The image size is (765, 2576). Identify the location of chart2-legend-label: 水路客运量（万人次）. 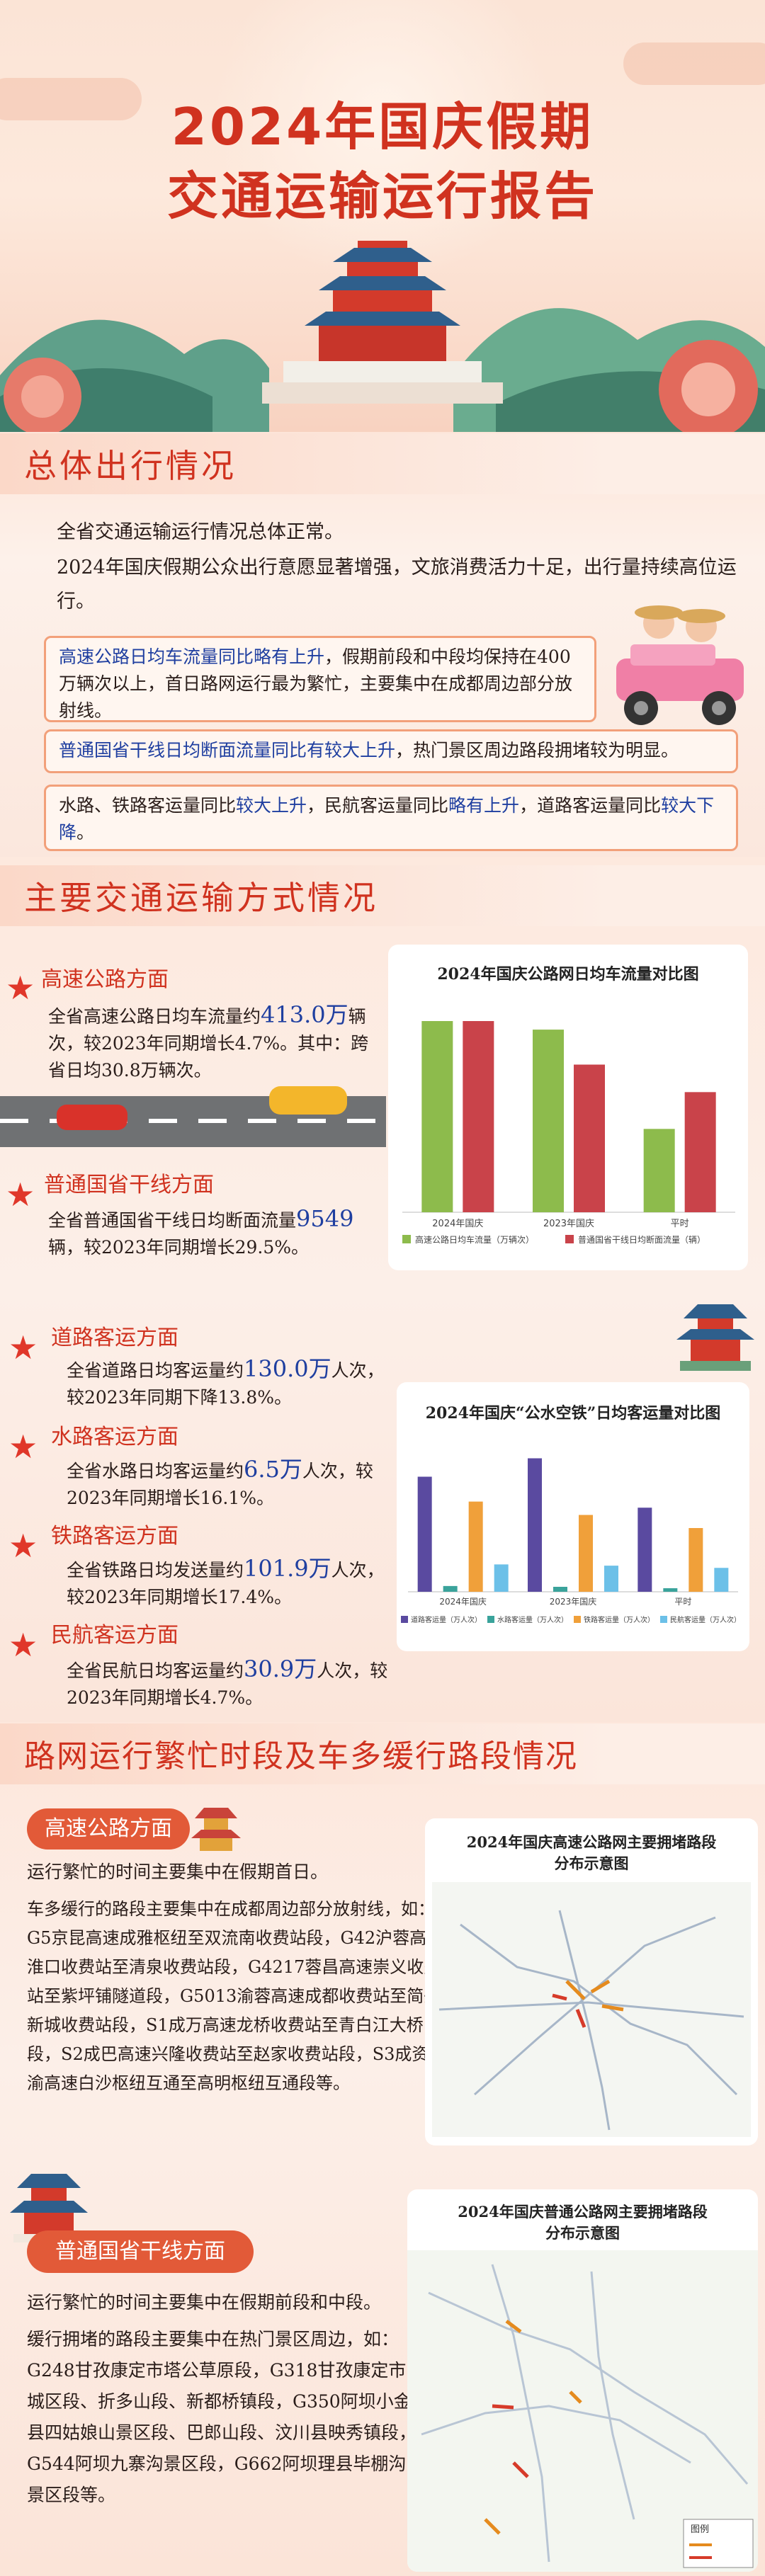
(533, 1620).